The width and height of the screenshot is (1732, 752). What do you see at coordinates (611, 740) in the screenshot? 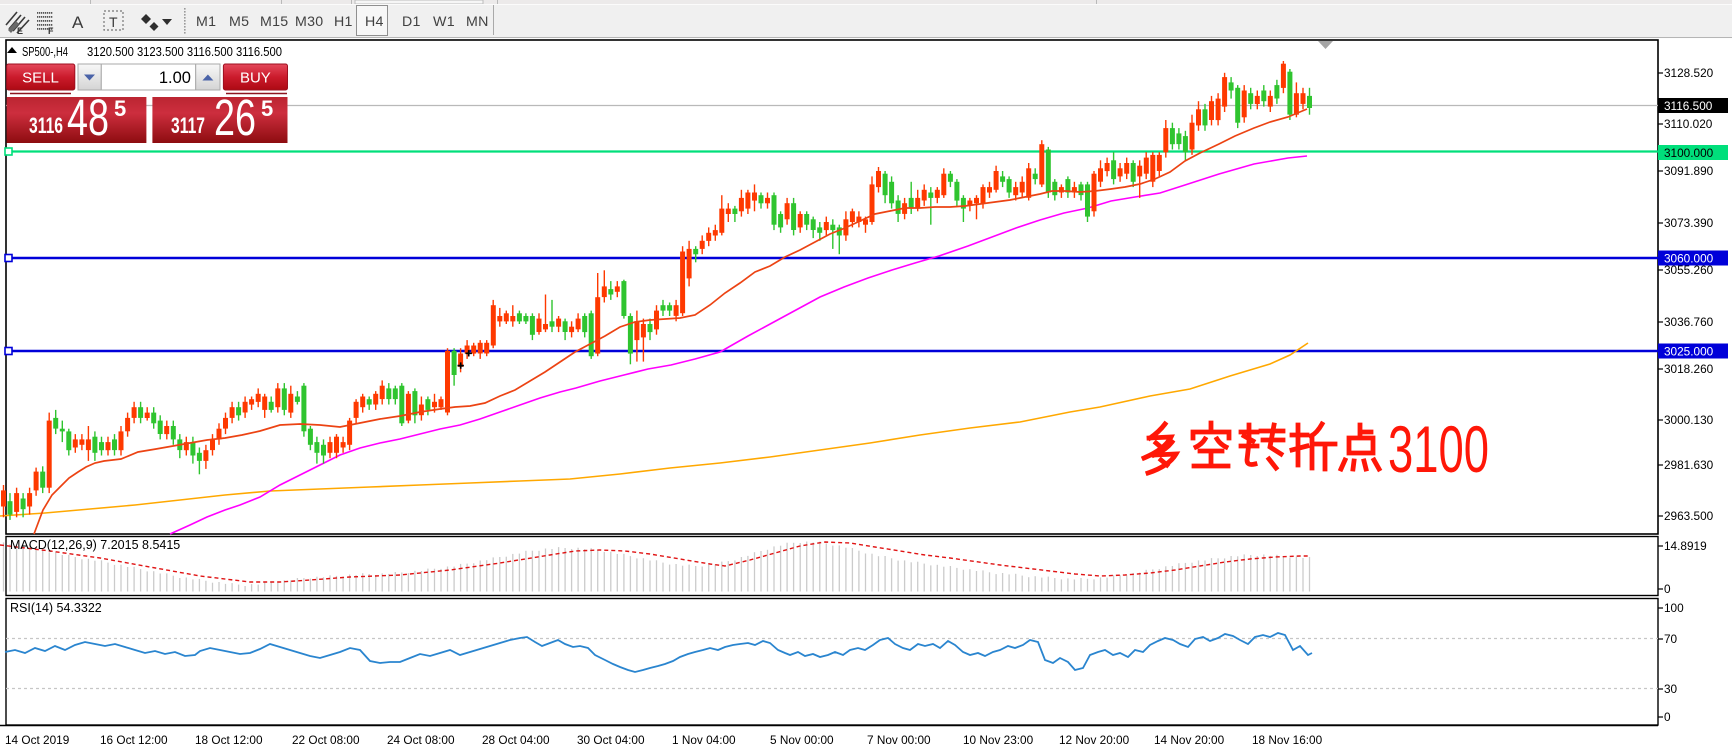
I see `svg-text: 30 Oct 04:00` at bounding box center [611, 740].